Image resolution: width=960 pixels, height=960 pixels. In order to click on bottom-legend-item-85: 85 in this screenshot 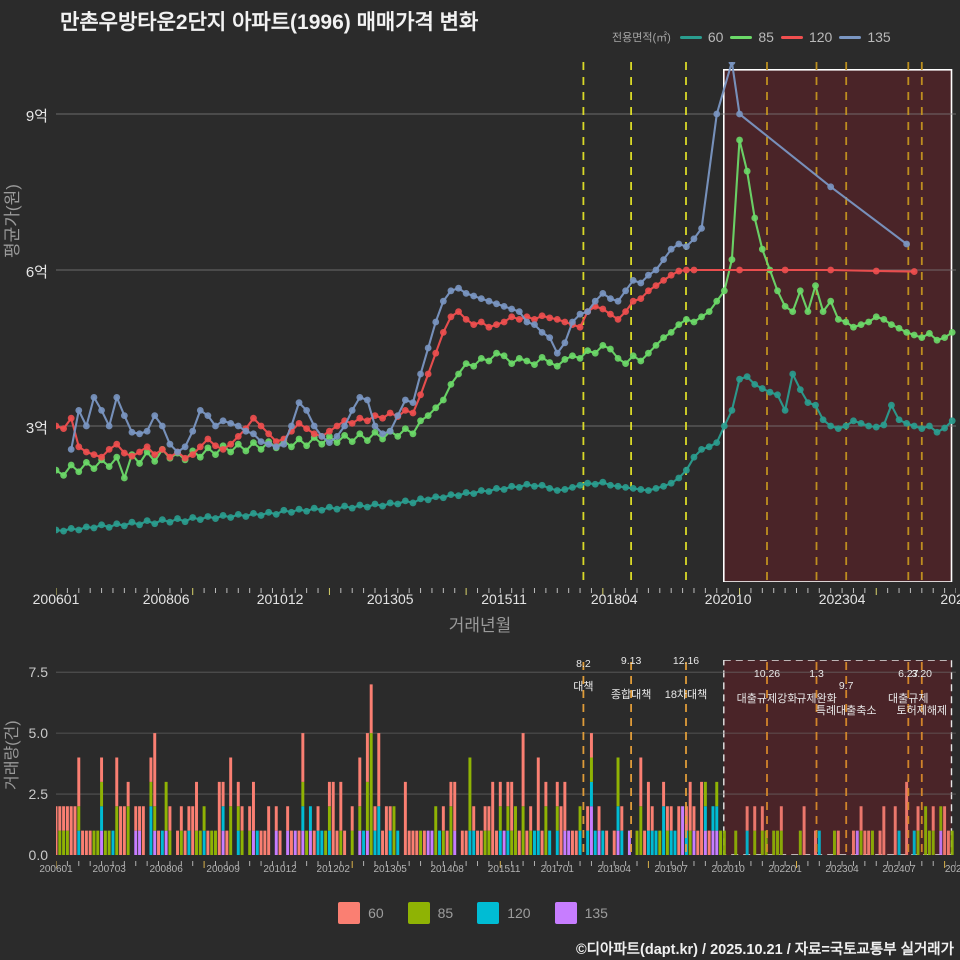, I will do `click(430, 913)`.